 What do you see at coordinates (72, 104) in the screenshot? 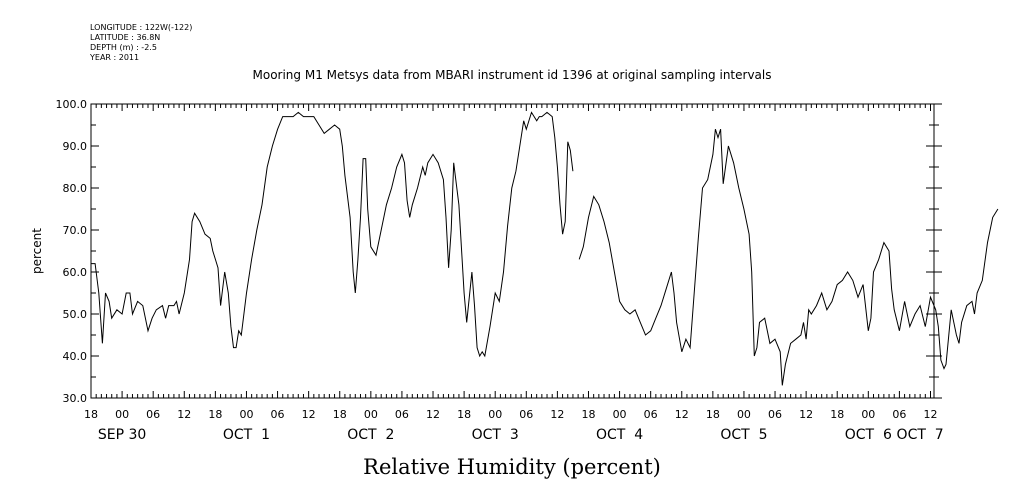
I see `y-tick-label: 100.0` at bounding box center [72, 104].